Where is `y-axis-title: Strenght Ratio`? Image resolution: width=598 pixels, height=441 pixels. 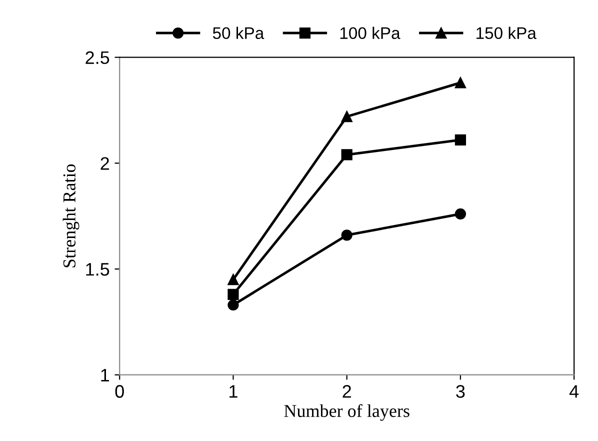
y-axis-title: Strenght Ratio is located at coordinates (71, 216).